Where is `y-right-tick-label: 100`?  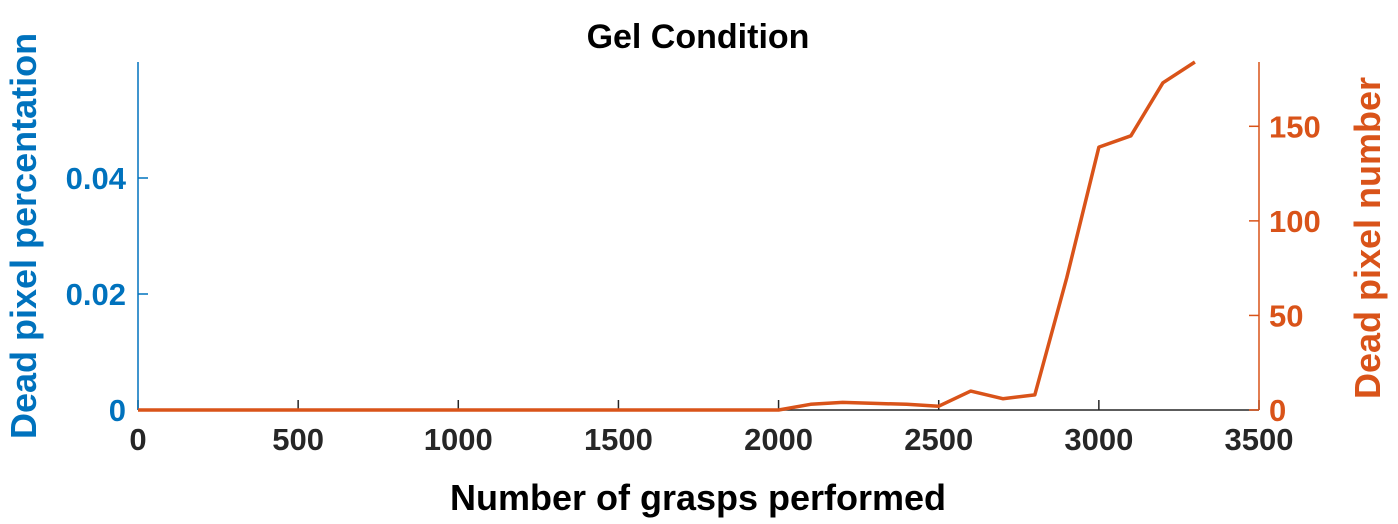
y-right-tick-label: 100 is located at coordinates (1295, 221).